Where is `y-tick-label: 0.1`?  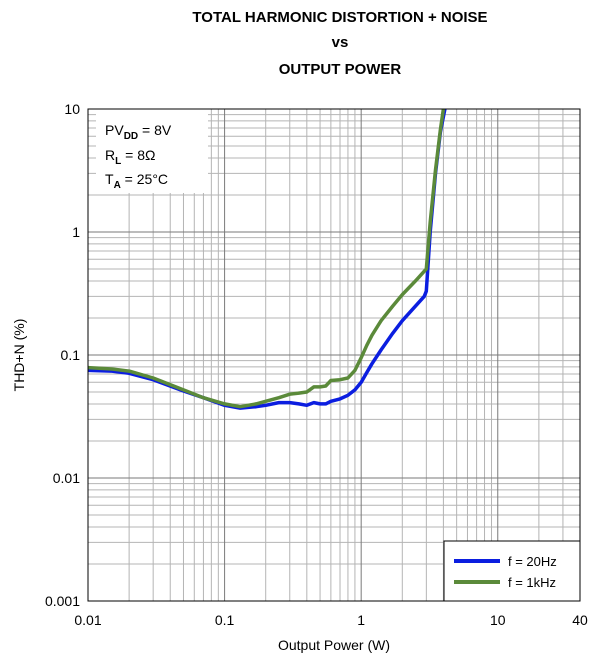
y-tick-label: 0.1 is located at coordinates (71, 355).